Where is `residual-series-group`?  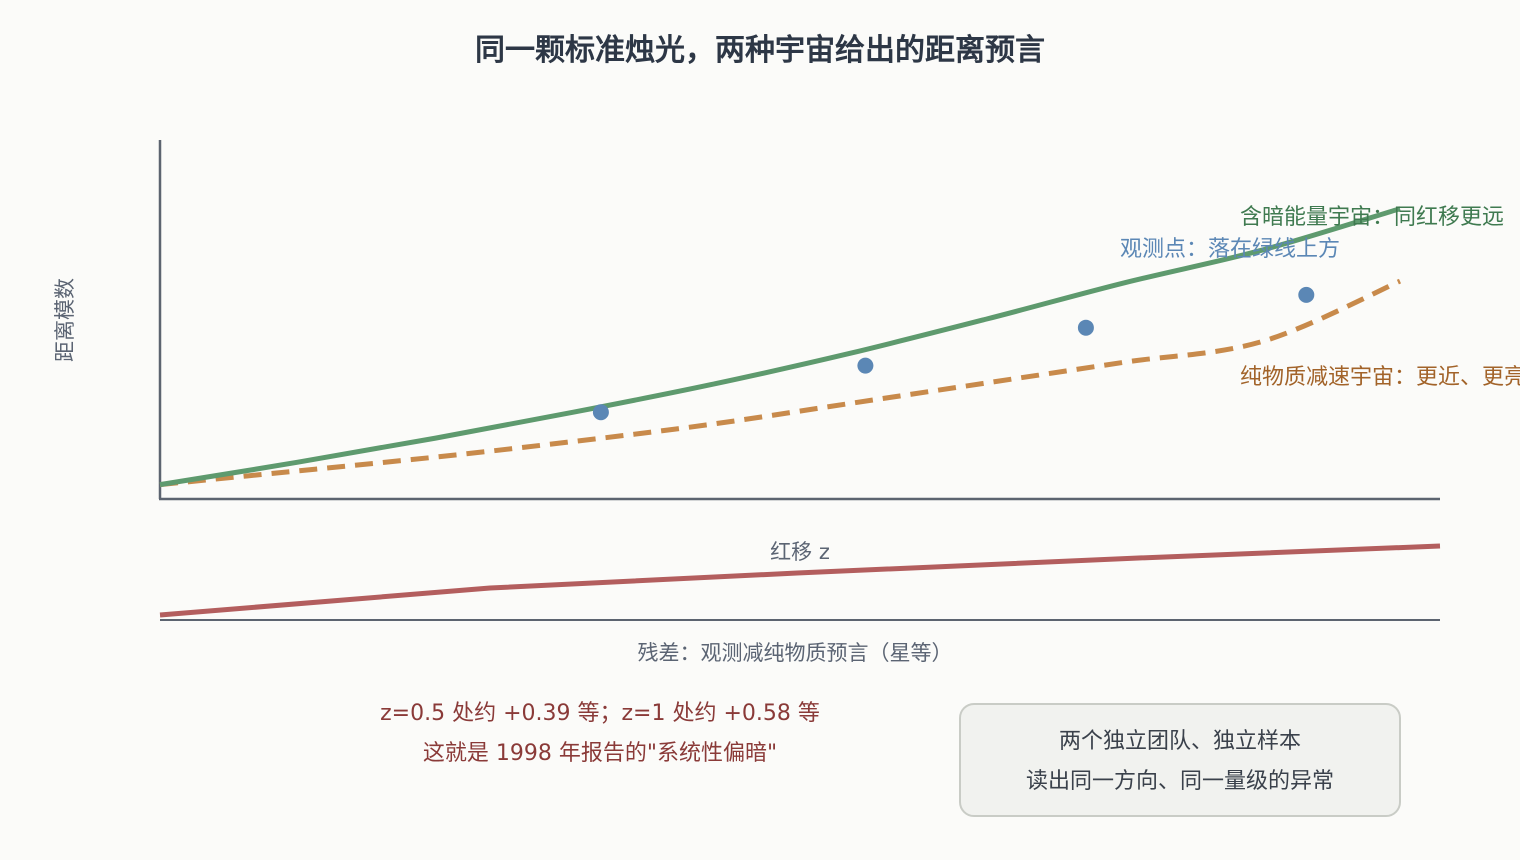
residual-series-group is located at coordinates (800, 580).